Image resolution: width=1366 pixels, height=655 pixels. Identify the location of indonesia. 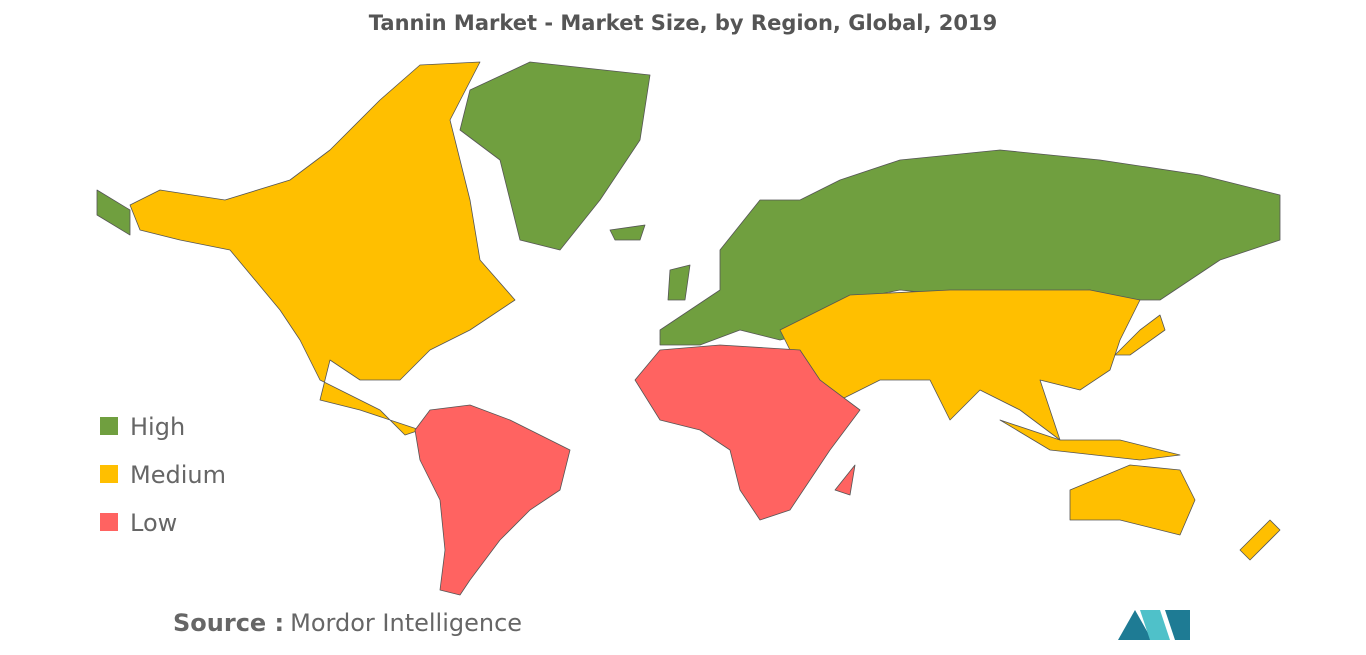
(1090, 440).